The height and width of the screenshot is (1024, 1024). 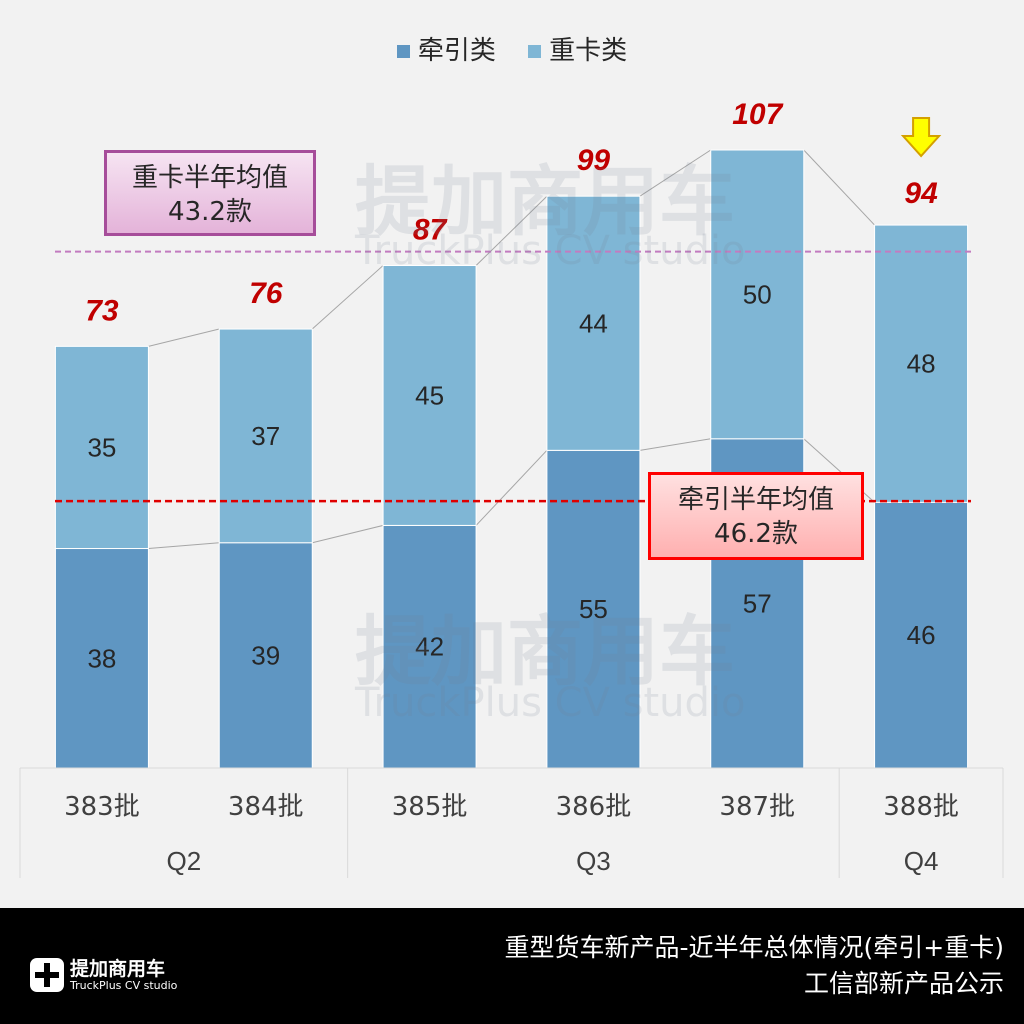 I want to click on category-tick-label: 385批, so click(x=430, y=807).